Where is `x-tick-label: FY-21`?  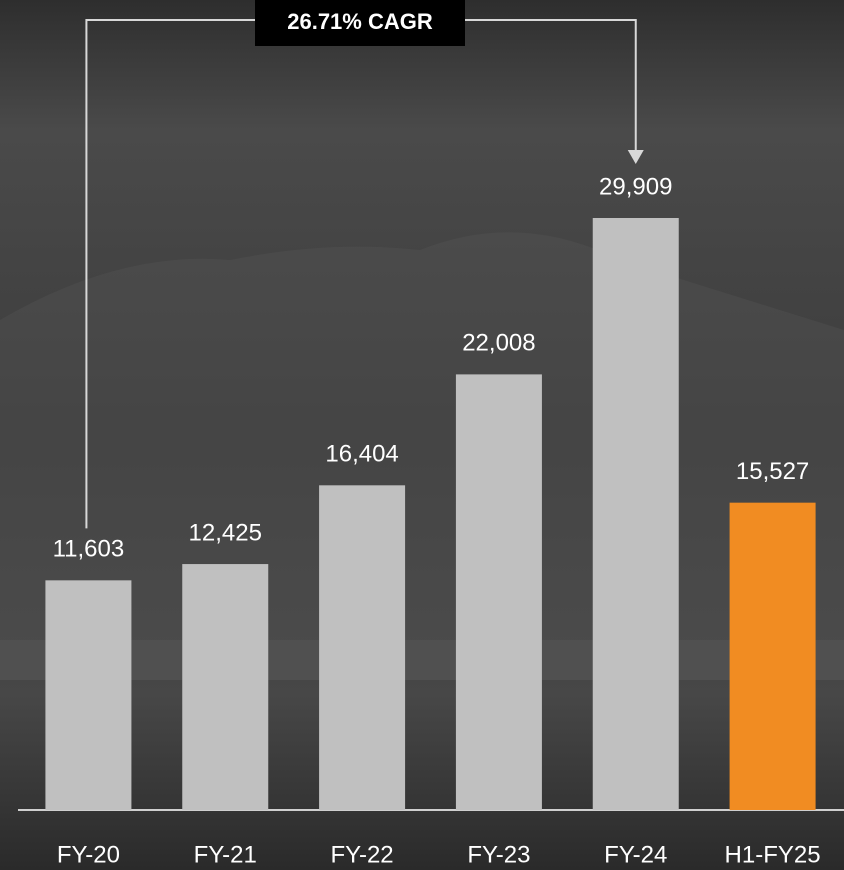
x-tick-label: FY-21 is located at coordinates (225, 854).